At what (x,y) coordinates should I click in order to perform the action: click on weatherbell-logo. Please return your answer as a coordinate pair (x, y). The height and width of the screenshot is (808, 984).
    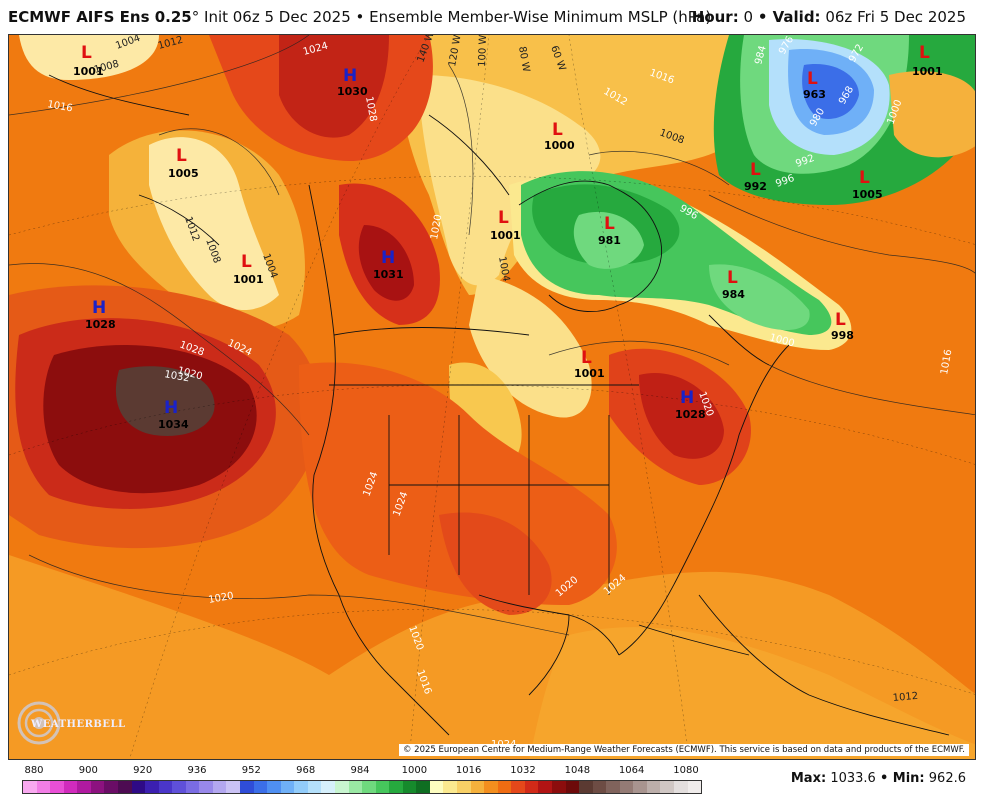
    Looking at the image, I should click on (60, 723).